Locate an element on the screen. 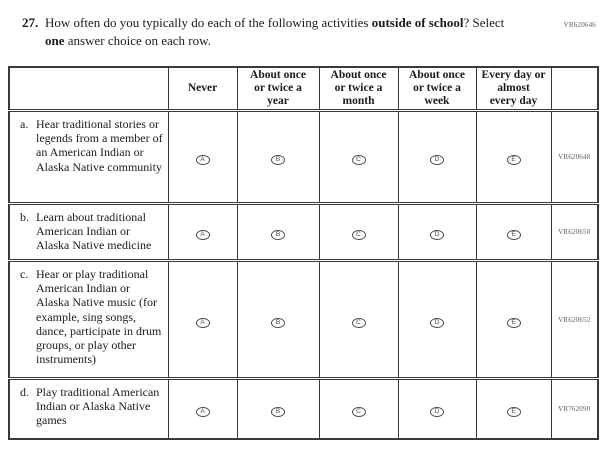  column-header-never: Never is located at coordinates (202, 89).